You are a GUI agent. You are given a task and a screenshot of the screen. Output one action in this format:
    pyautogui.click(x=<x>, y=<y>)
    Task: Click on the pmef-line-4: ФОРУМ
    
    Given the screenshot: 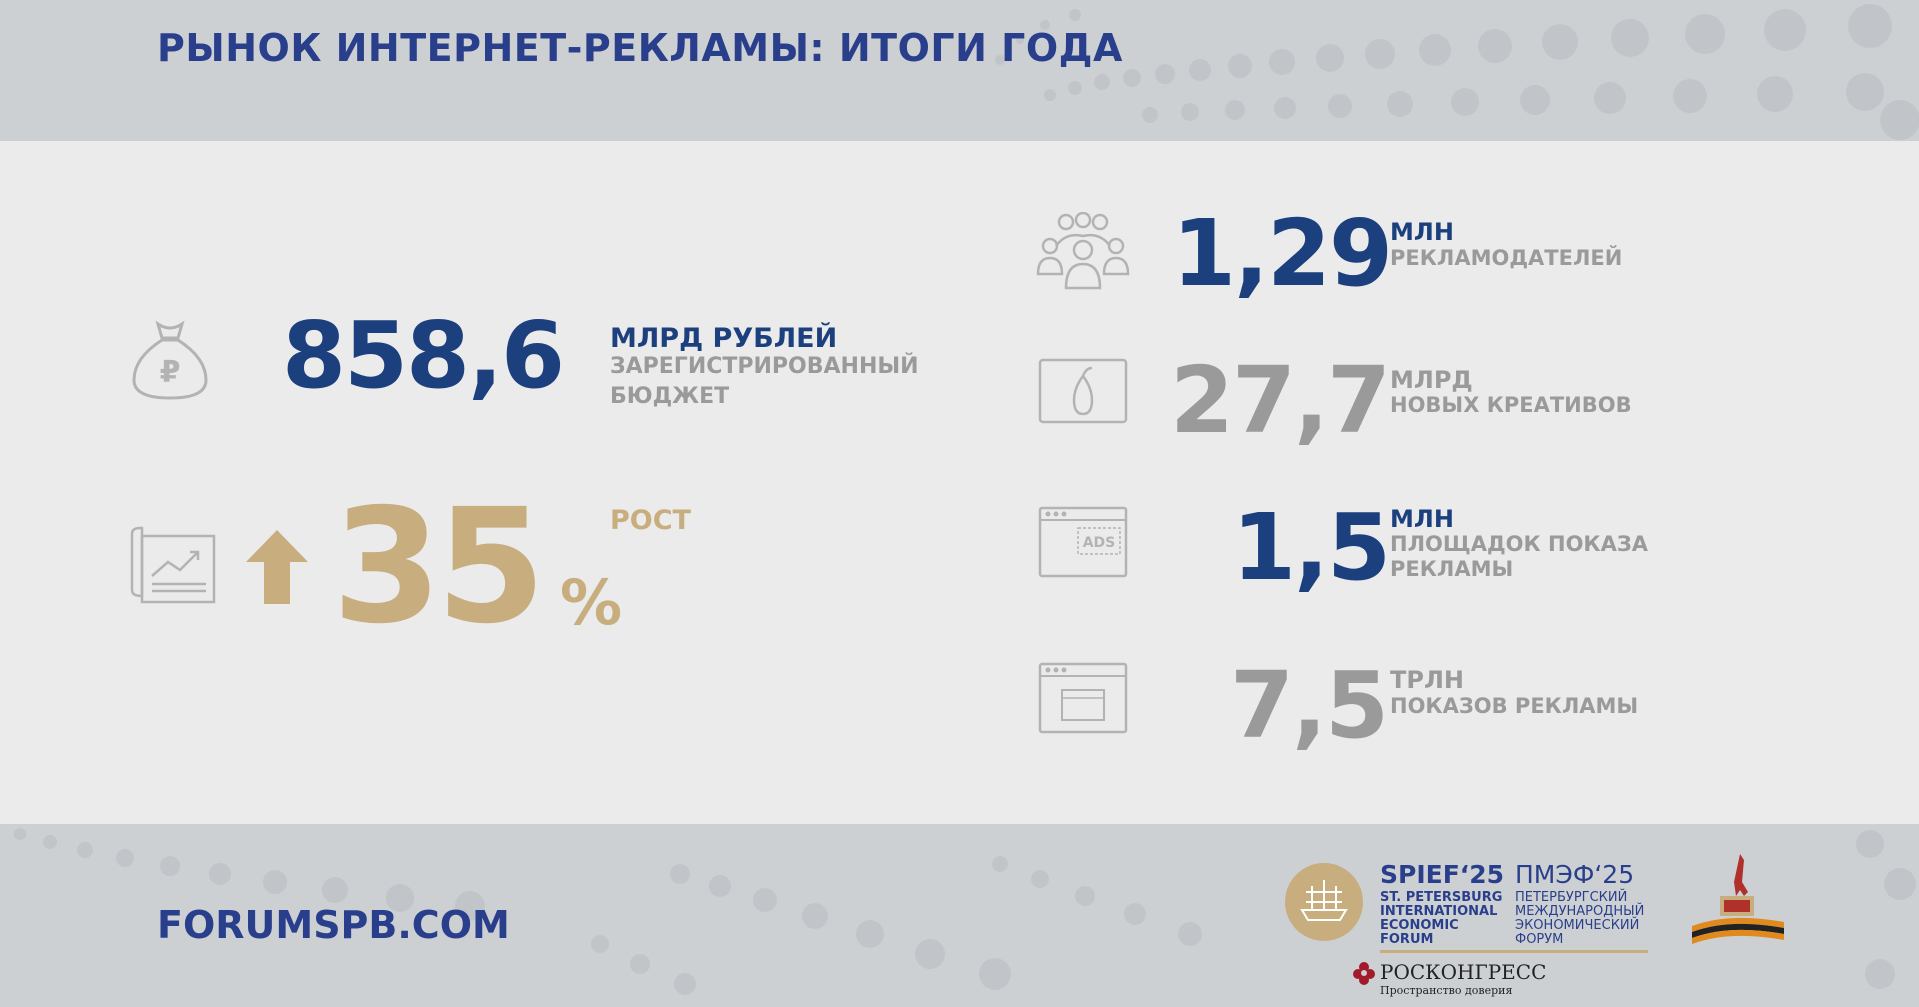 What is the action you would take?
    pyautogui.click(x=1539, y=939)
    